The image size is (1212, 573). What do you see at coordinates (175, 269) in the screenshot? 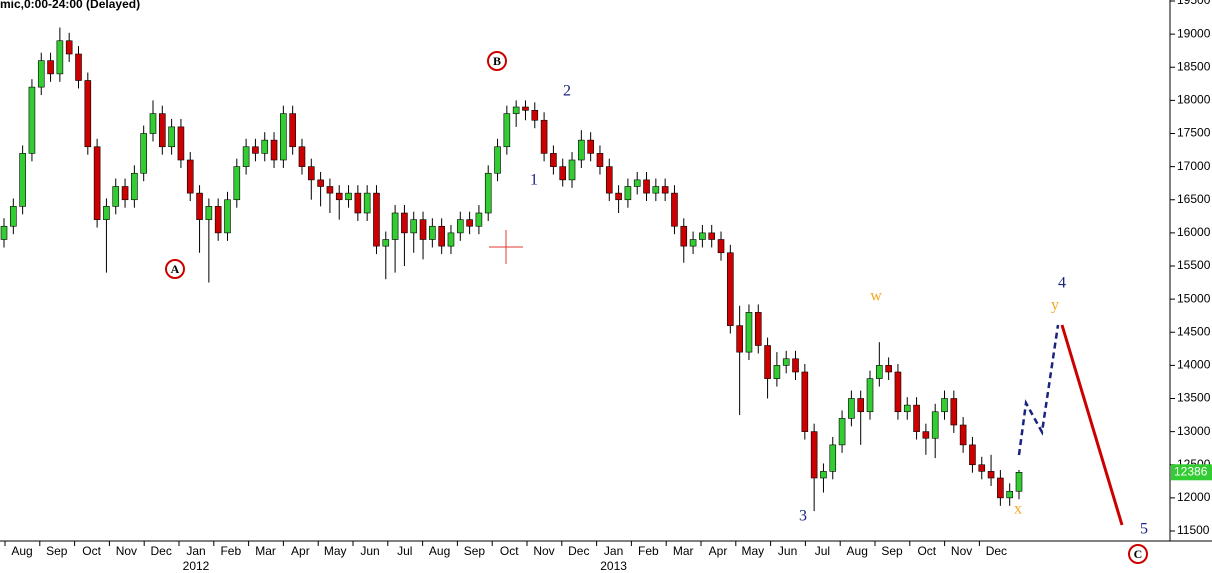
I see `wave-label: A` at bounding box center [175, 269].